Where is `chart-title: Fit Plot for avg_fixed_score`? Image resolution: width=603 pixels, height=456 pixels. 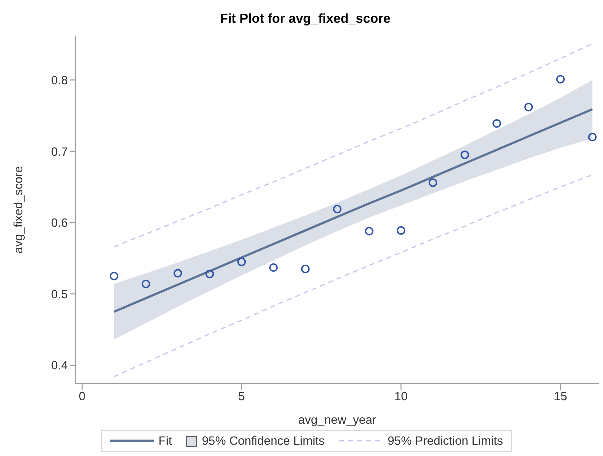
chart-title: Fit Plot for avg_fixed_score is located at coordinates (305, 19).